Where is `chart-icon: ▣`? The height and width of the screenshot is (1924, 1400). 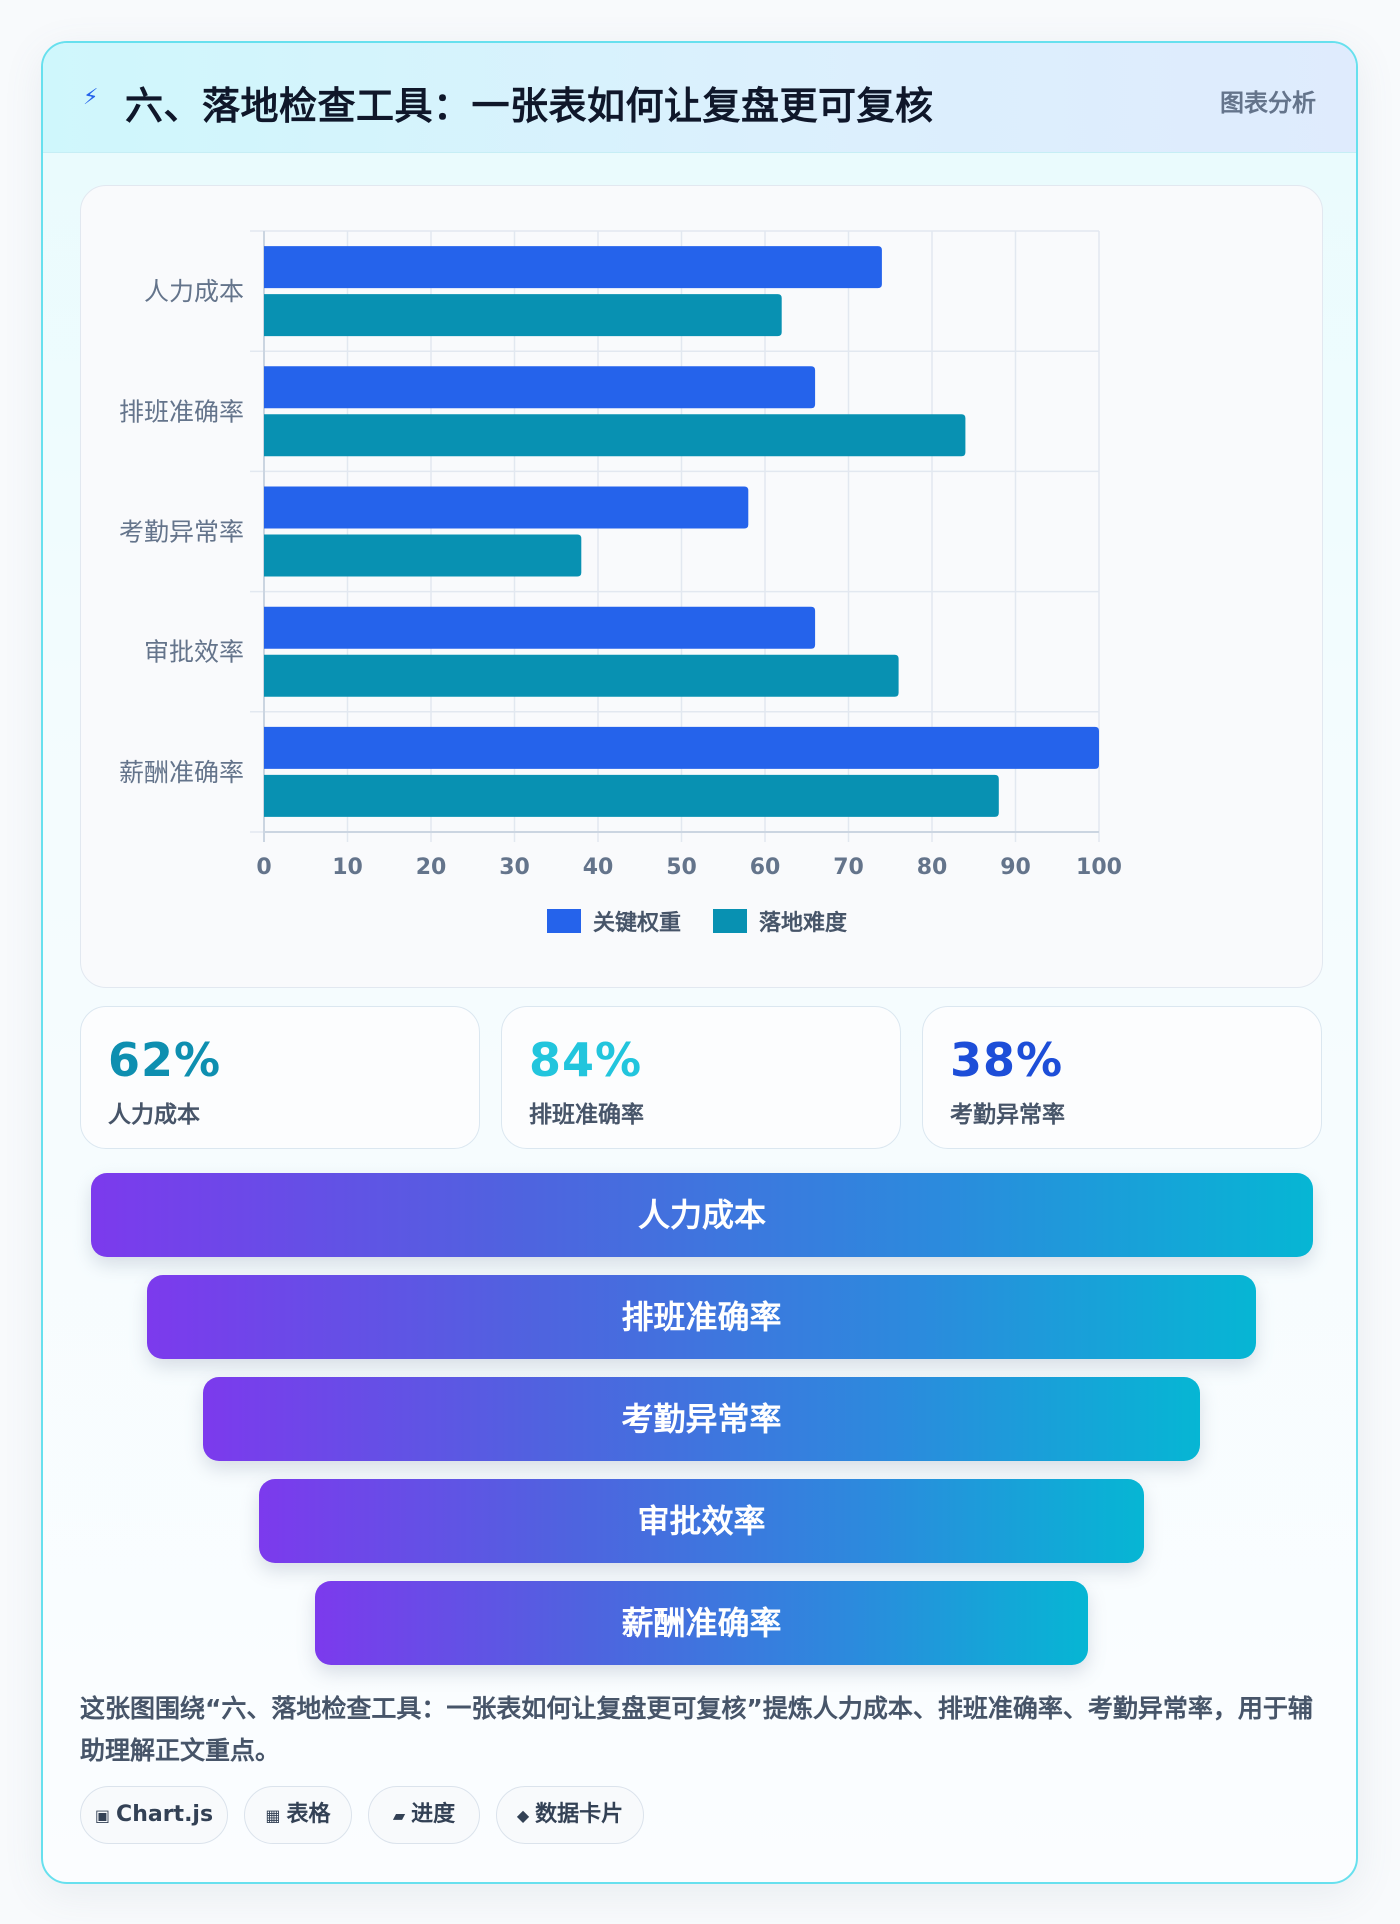
chart-icon: ▣ is located at coordinates (102, 1815).